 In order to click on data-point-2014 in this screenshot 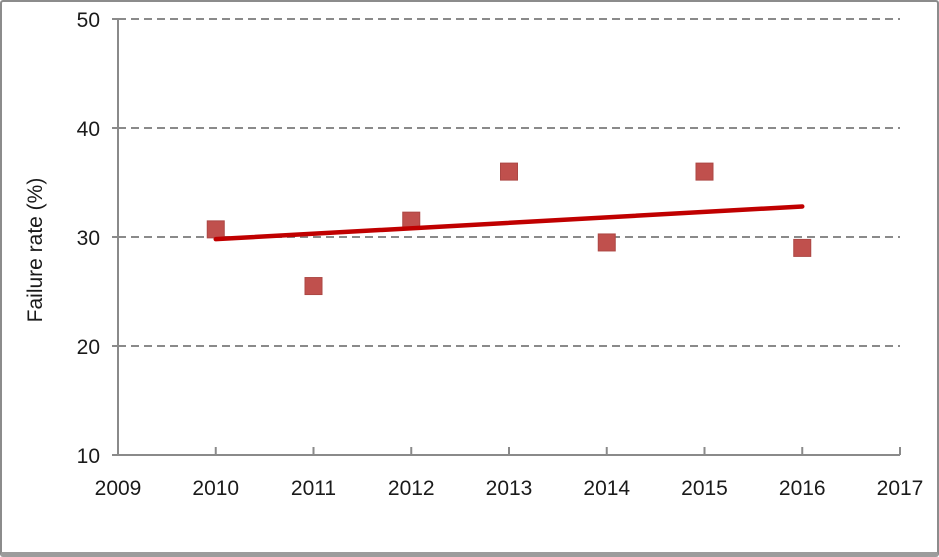, I will do `click(606, 242)`.